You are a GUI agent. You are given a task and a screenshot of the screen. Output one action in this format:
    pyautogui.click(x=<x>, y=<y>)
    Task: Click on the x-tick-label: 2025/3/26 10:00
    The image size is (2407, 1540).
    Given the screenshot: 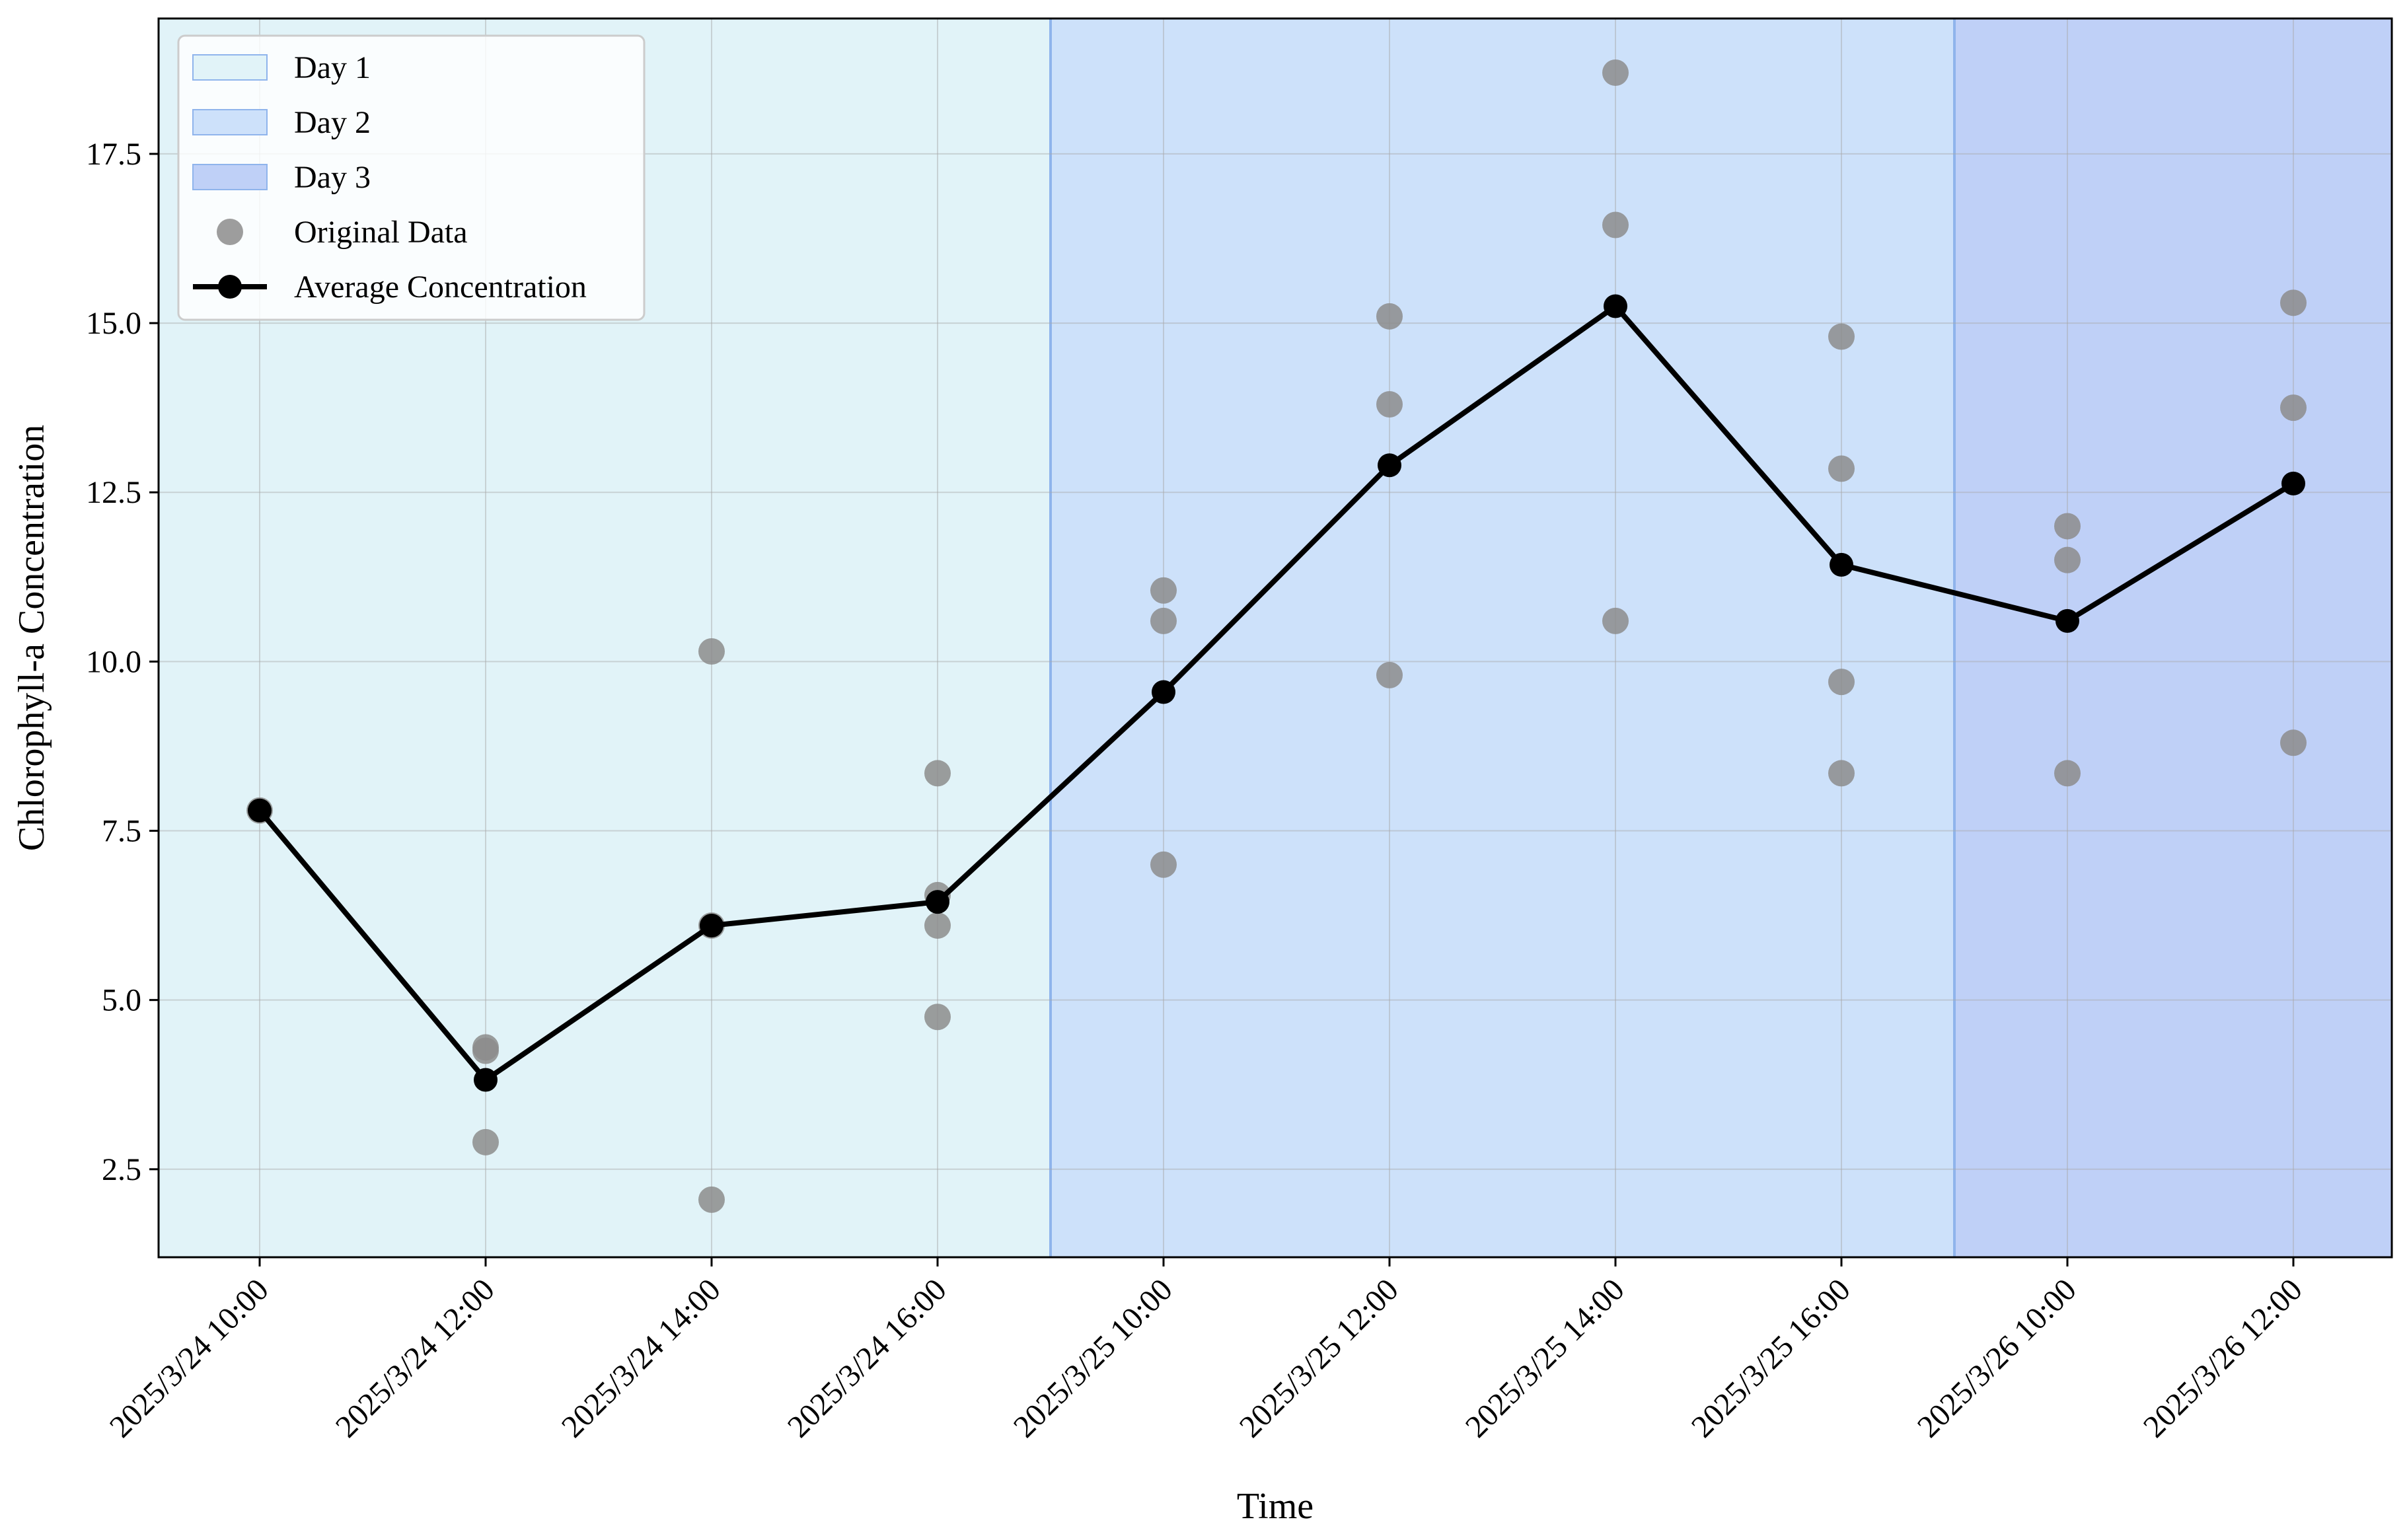 What is the action you would take?
    pyautogui.click(x=1997, y=1358)
    